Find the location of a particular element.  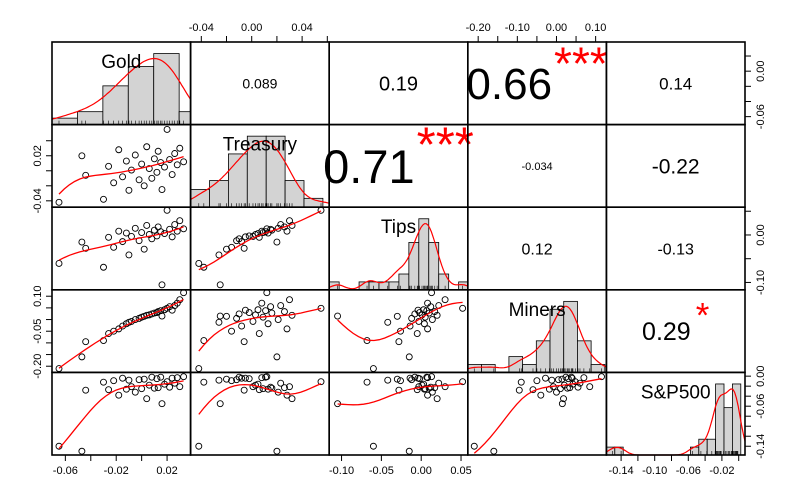

panel-border-Tips-Gold is located at coordinates (121, 248).